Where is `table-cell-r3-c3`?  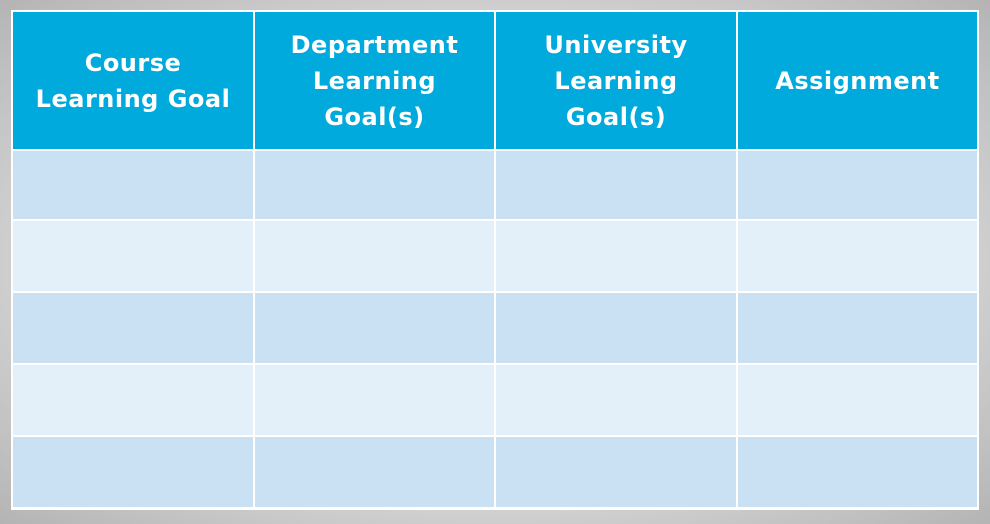 table-cell-r3-c3 is located at coordinates (616, 328).